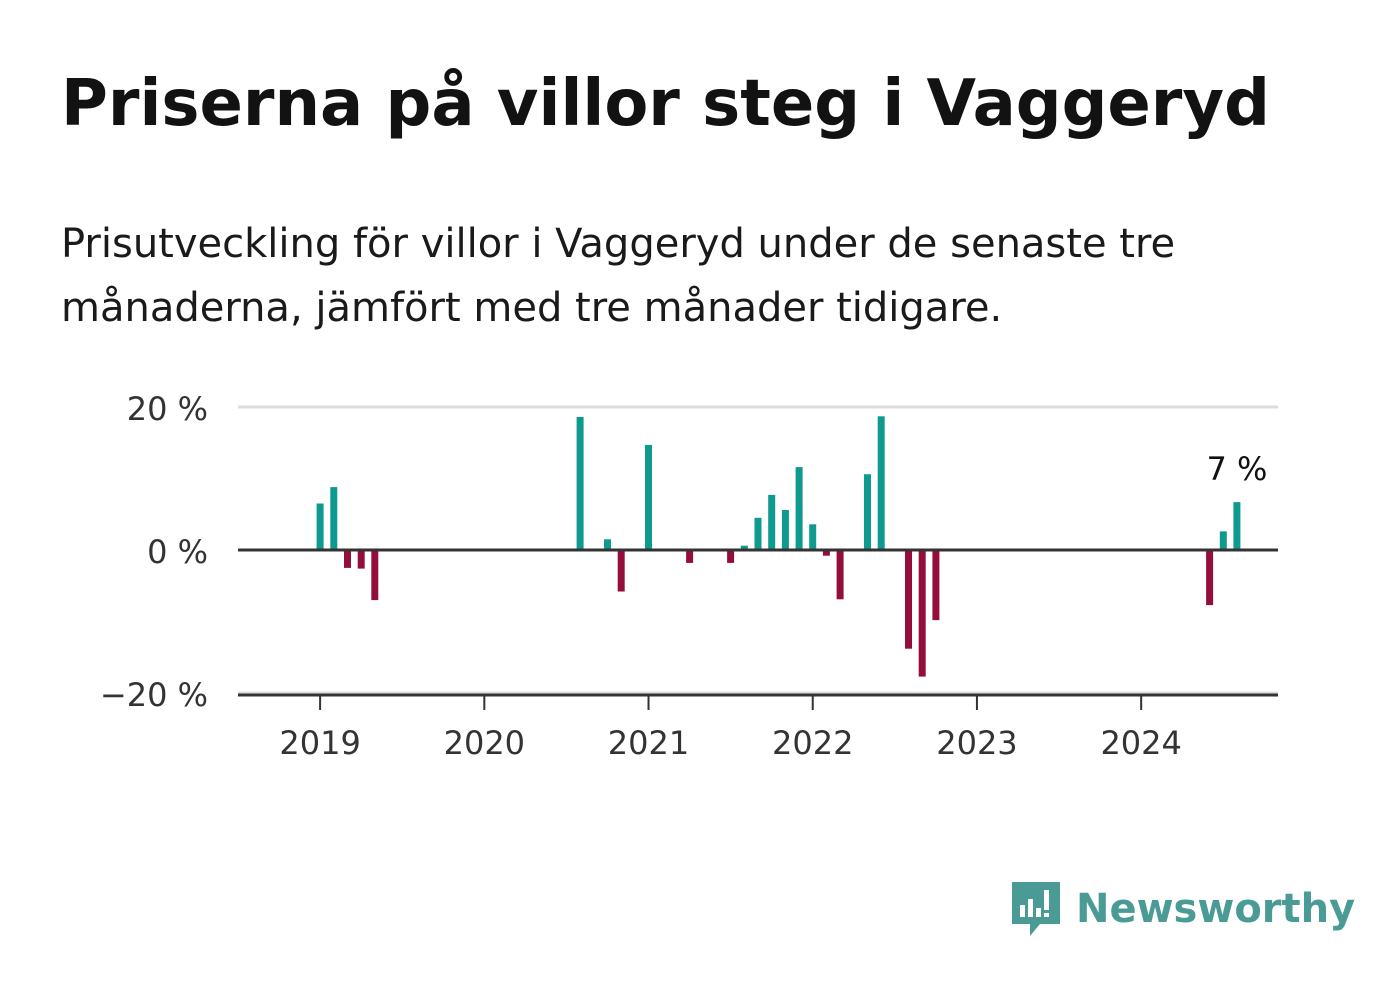  What do you see at coordinates (1216, 909) in the screenshot?
I see `brand-name: Newsworthy` at bounding box center [1216, 909].